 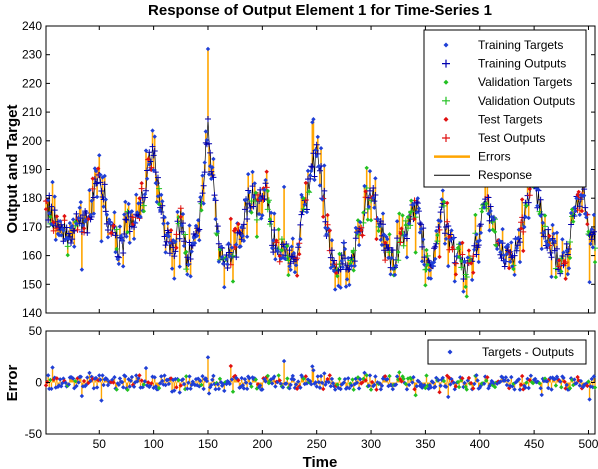 I want to click on legend-label: Test Outputs, so click(x=511, y=138).